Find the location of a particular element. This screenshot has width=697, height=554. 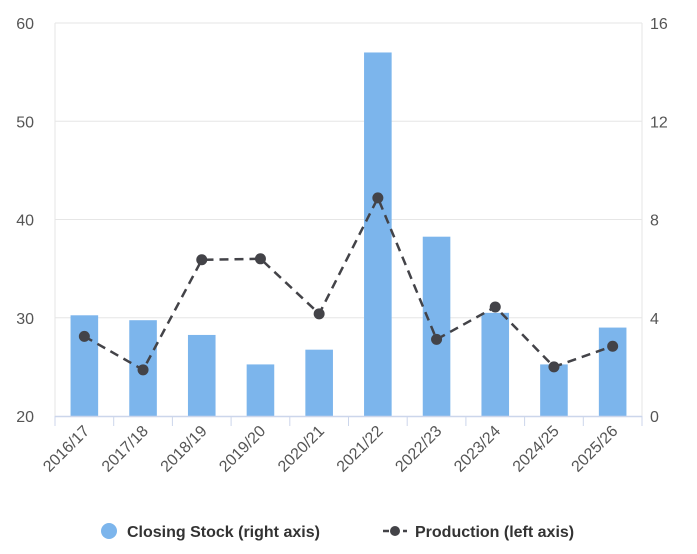

category-label: 2021/22 is located at coordinates (360, 449).